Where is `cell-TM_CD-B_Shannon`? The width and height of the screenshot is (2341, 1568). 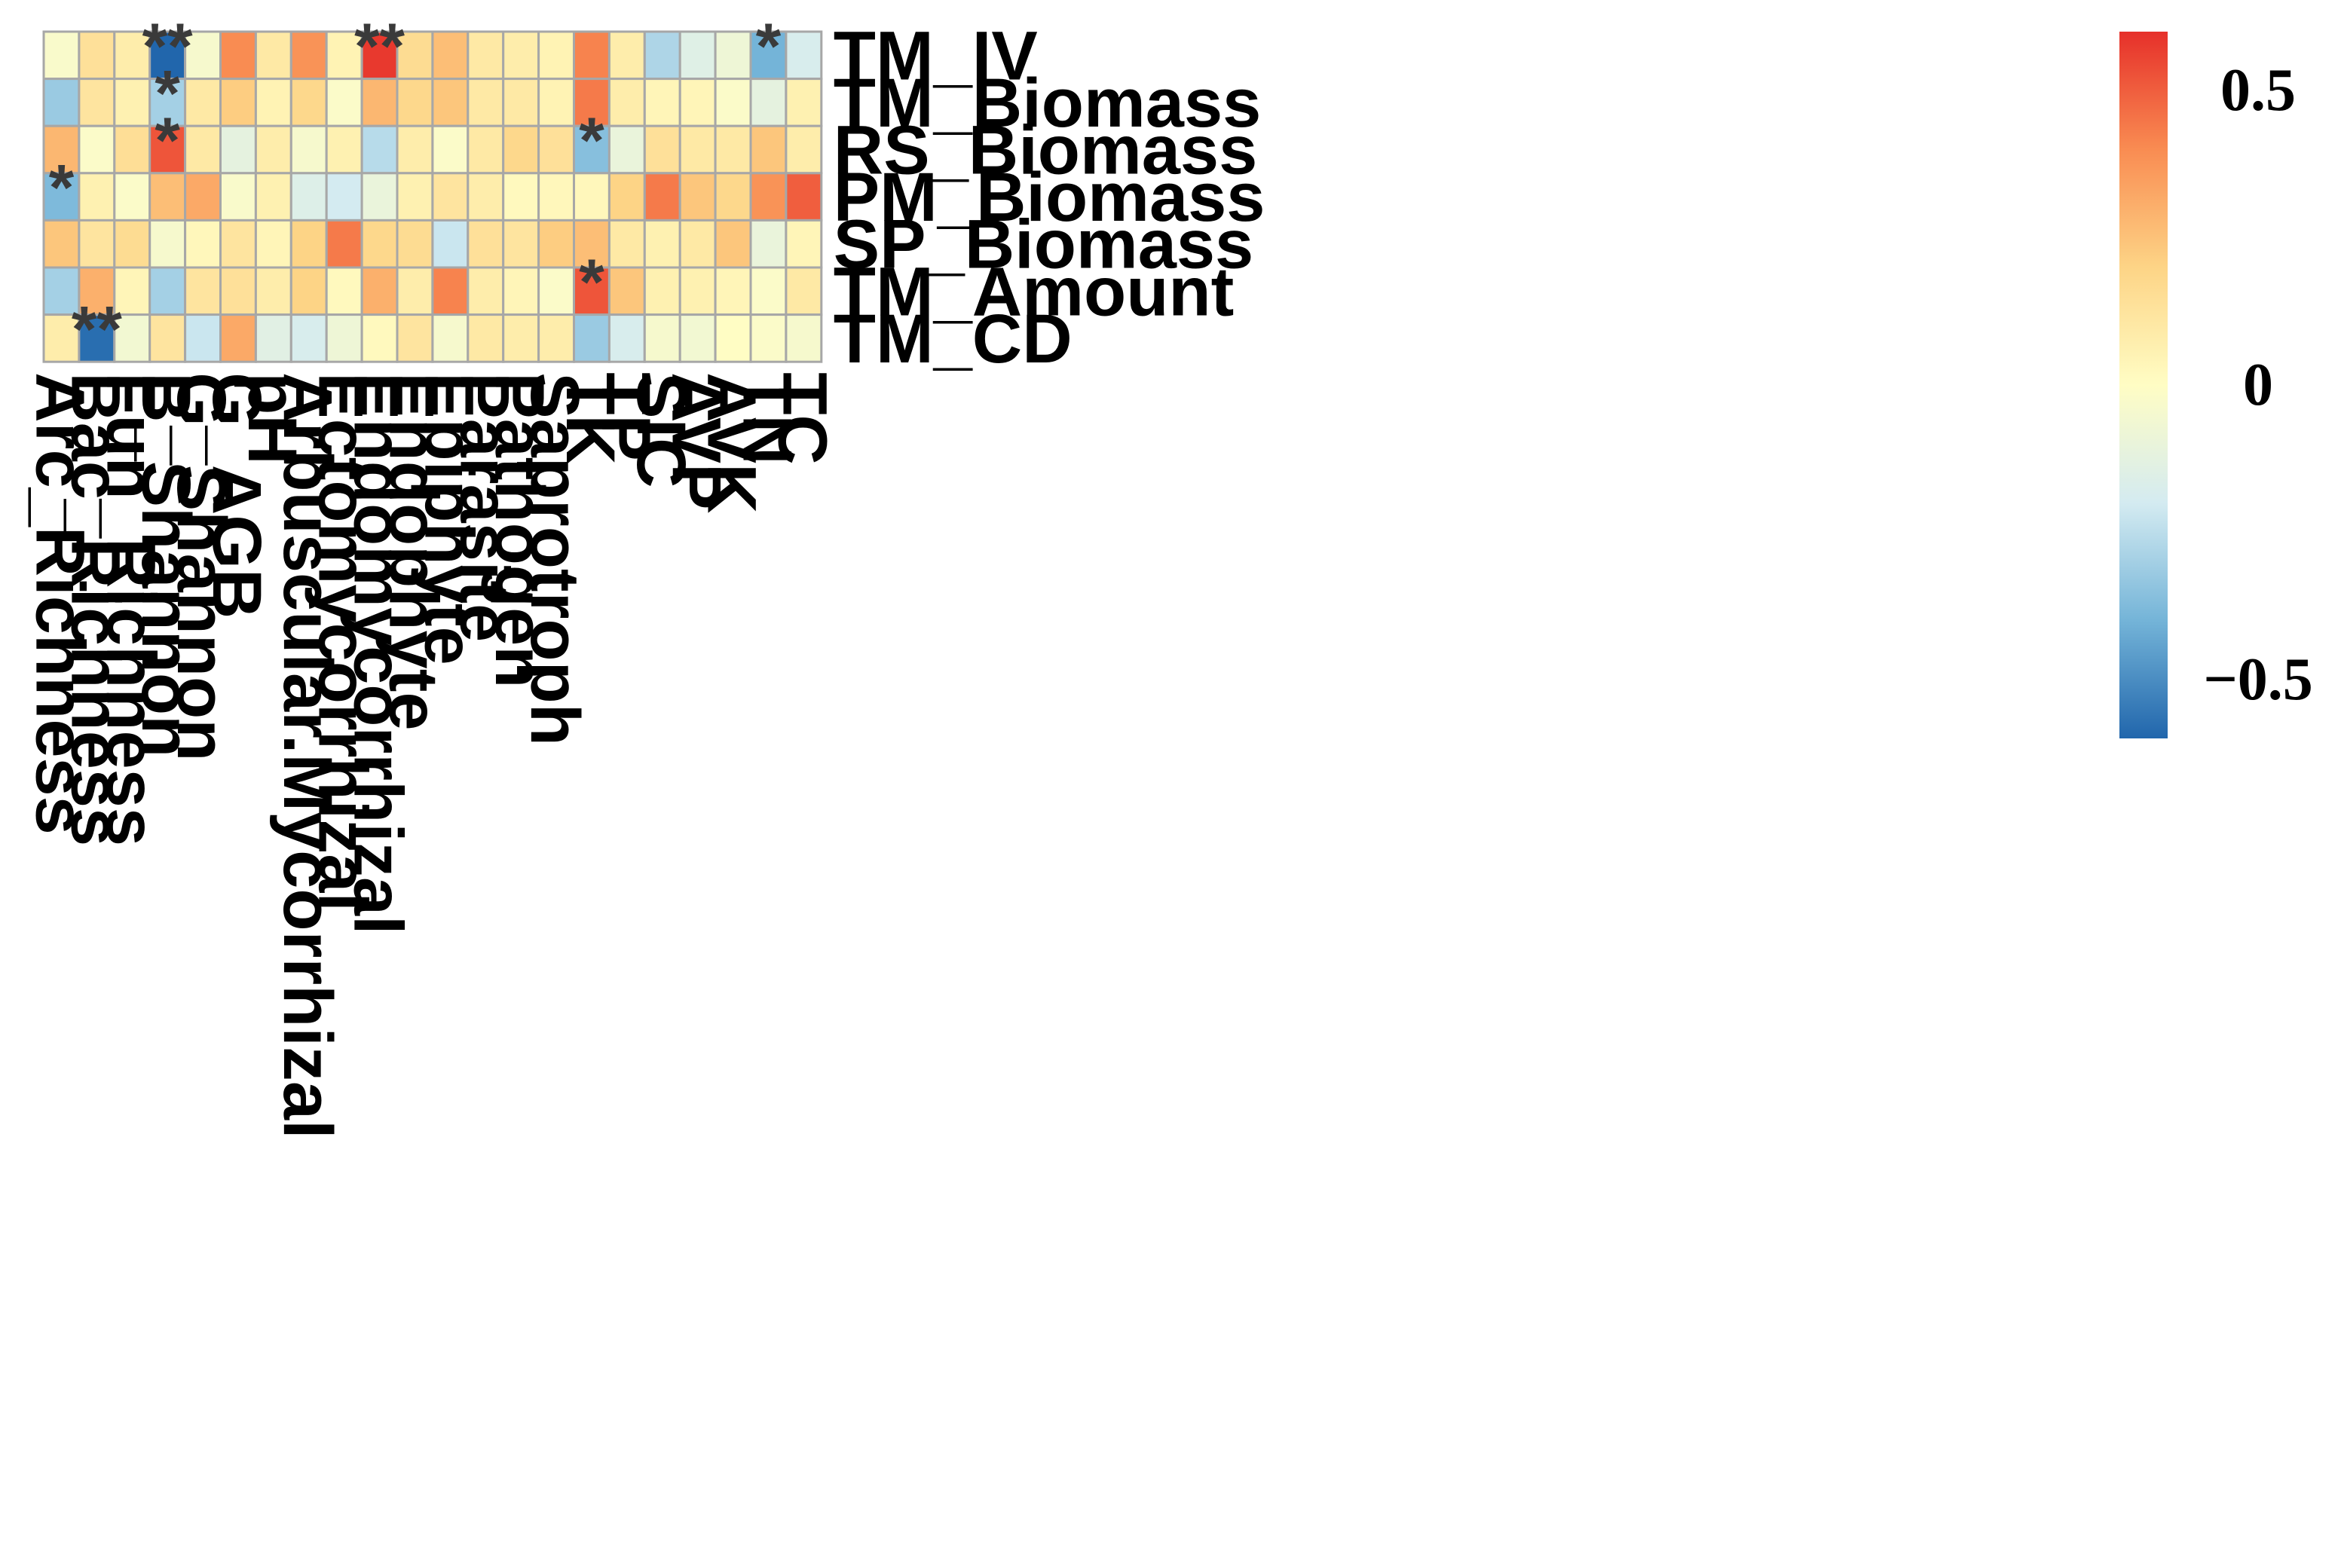
cell-TM_CD-B_Shannon is located at coordinates (167, 338).